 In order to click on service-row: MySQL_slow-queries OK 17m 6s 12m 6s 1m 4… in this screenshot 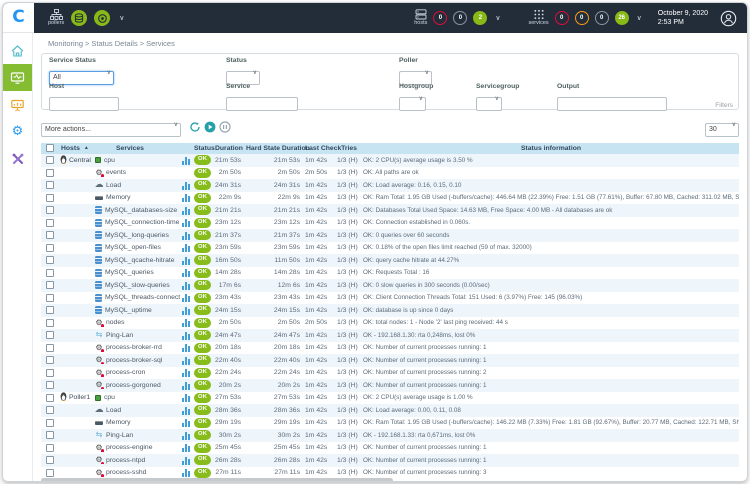, I will do `click(390, 285)`.